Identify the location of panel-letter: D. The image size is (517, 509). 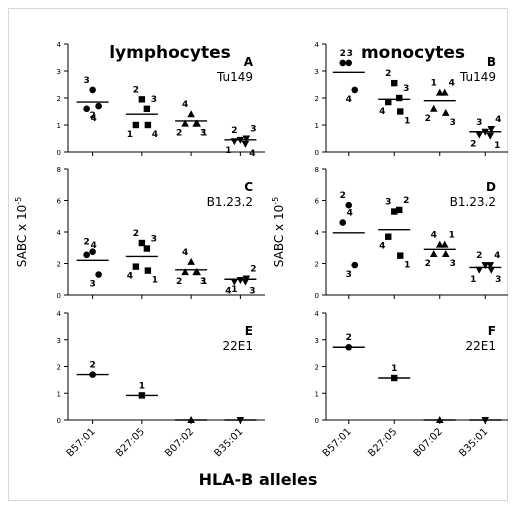
(491, 187).